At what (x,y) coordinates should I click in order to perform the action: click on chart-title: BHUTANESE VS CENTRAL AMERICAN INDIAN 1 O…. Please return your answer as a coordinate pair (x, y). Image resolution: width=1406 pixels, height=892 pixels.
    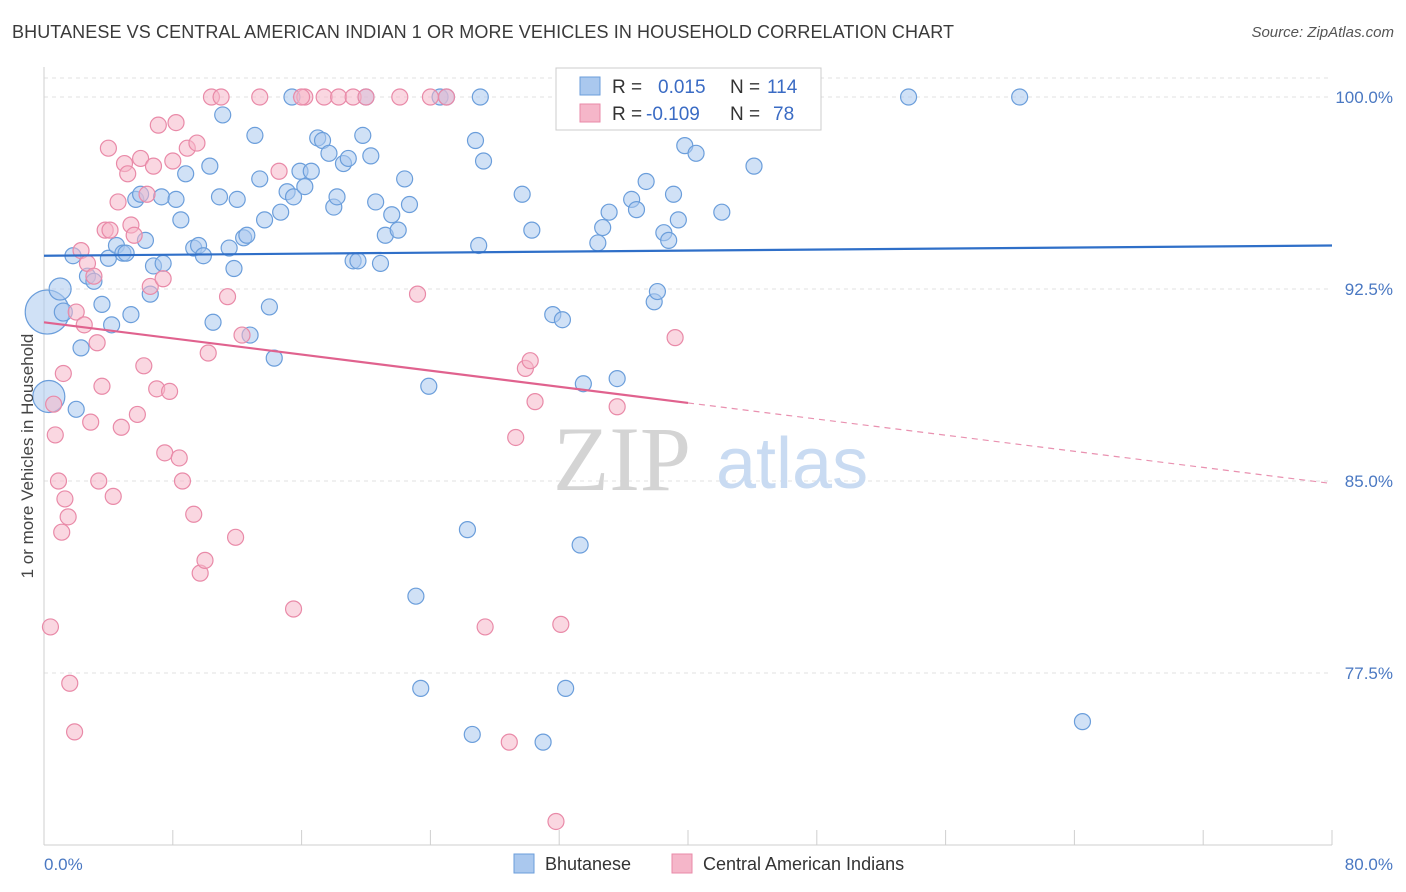
    Looking at the image, I should click on (483, 32).